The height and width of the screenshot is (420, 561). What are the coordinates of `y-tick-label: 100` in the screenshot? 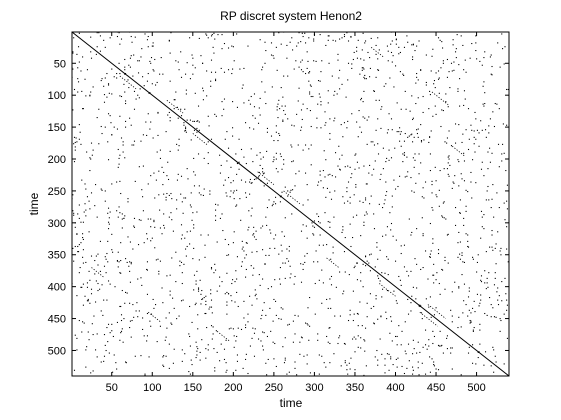 It's located at (57, 96).